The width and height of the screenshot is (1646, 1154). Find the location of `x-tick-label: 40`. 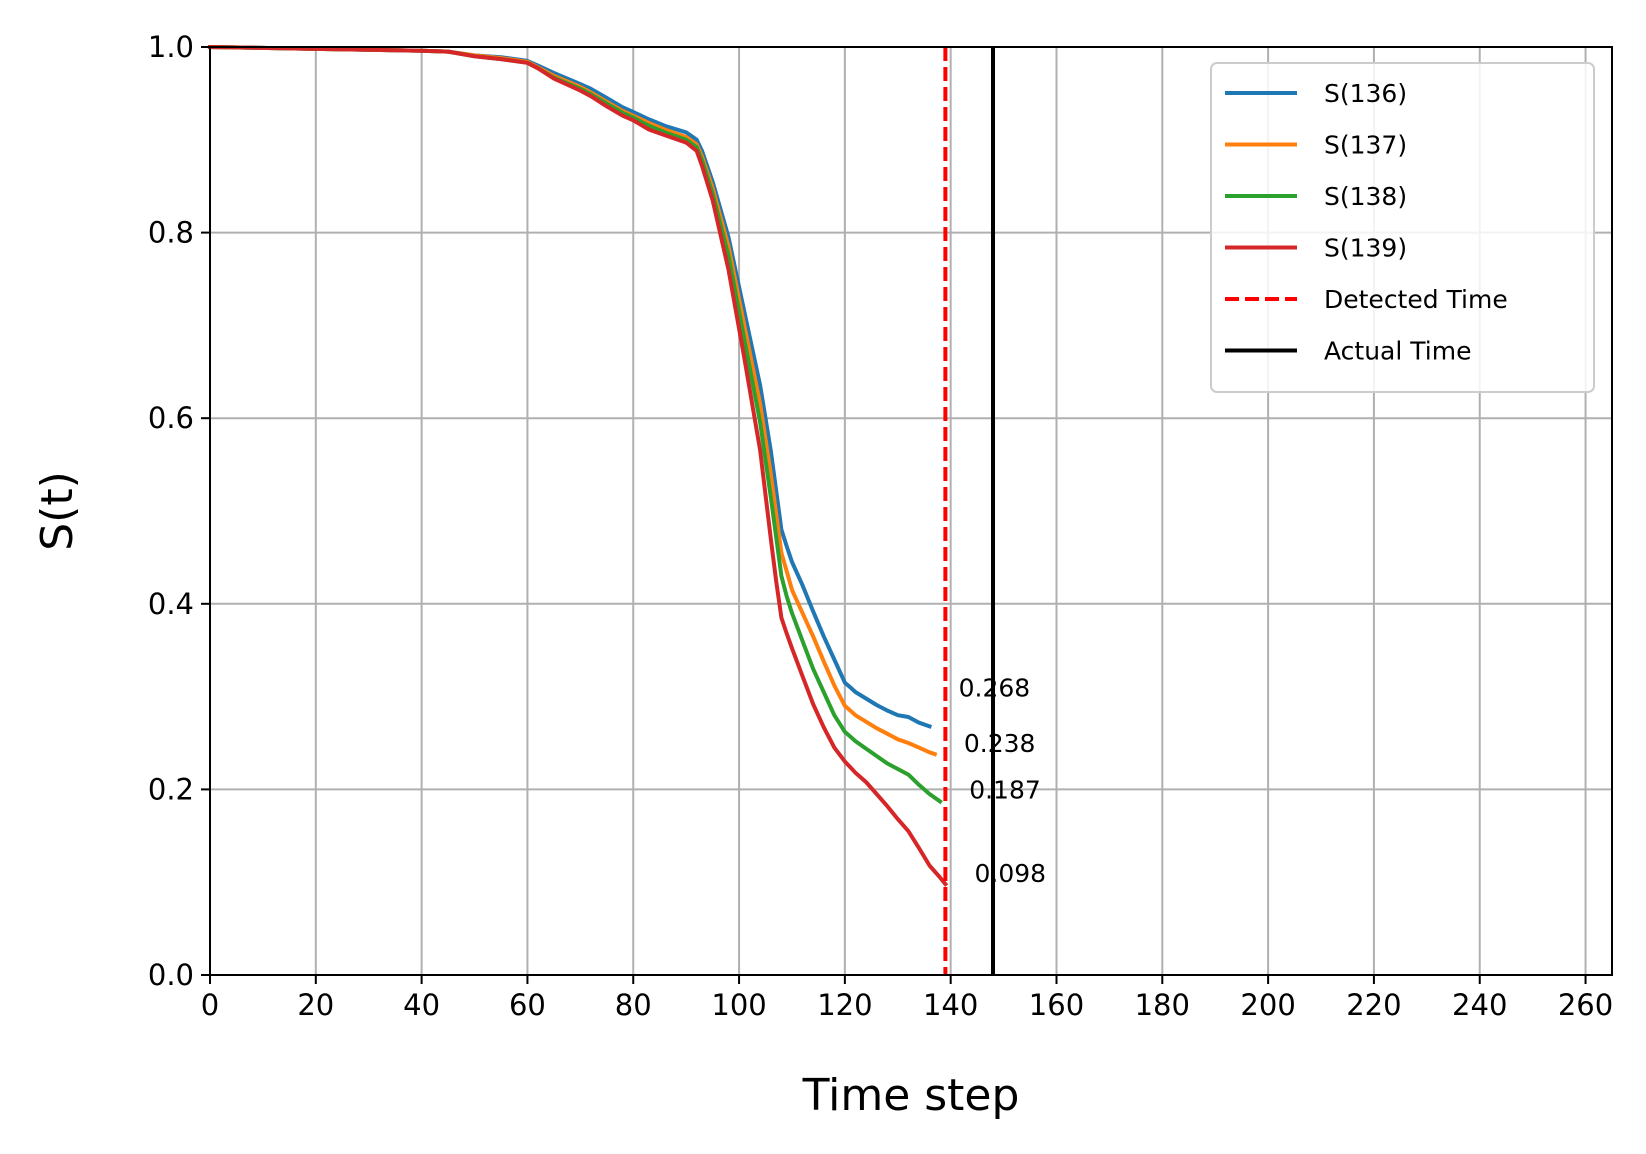

x-tick-label: 40 is located at coordinates (421, 1005).